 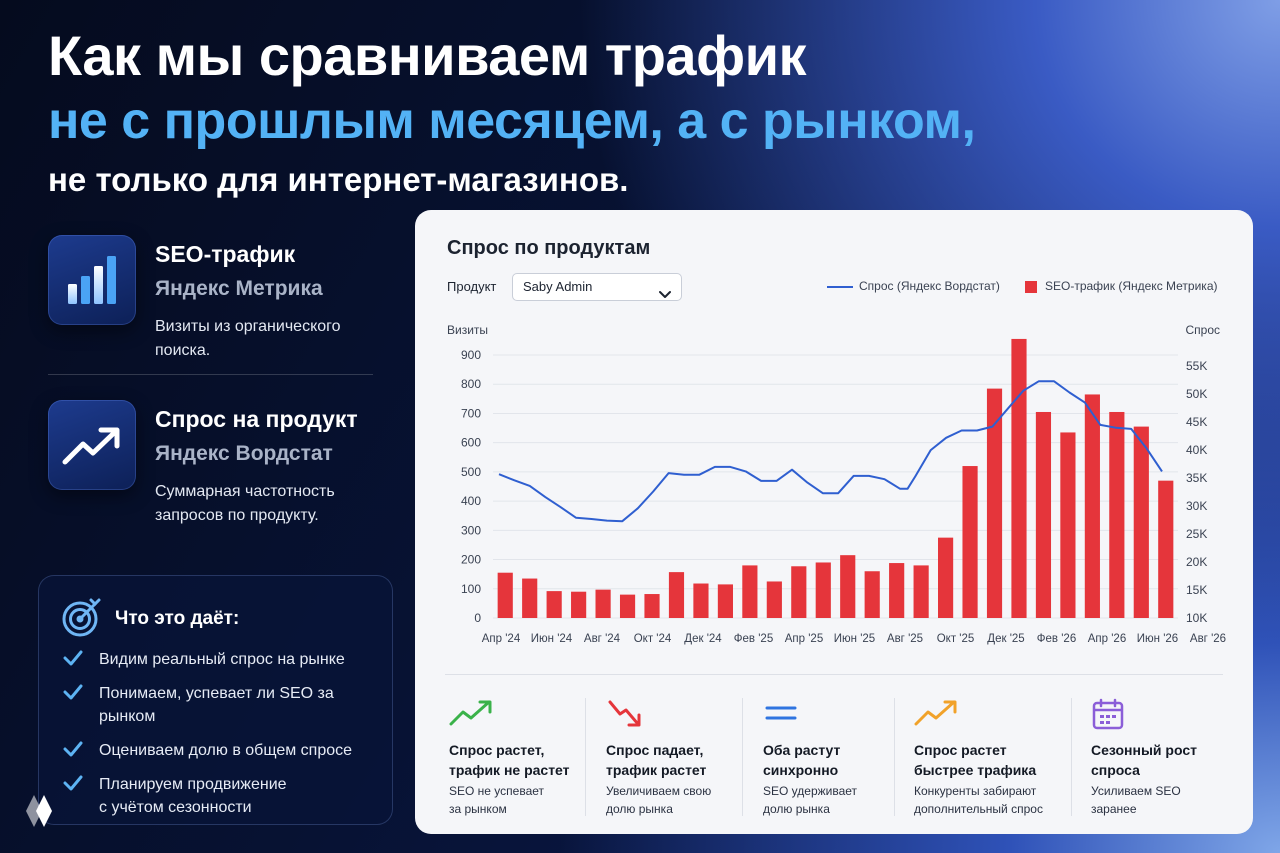 I want to click on x-tick-label: Авг '25, so click(x=905, y=639).